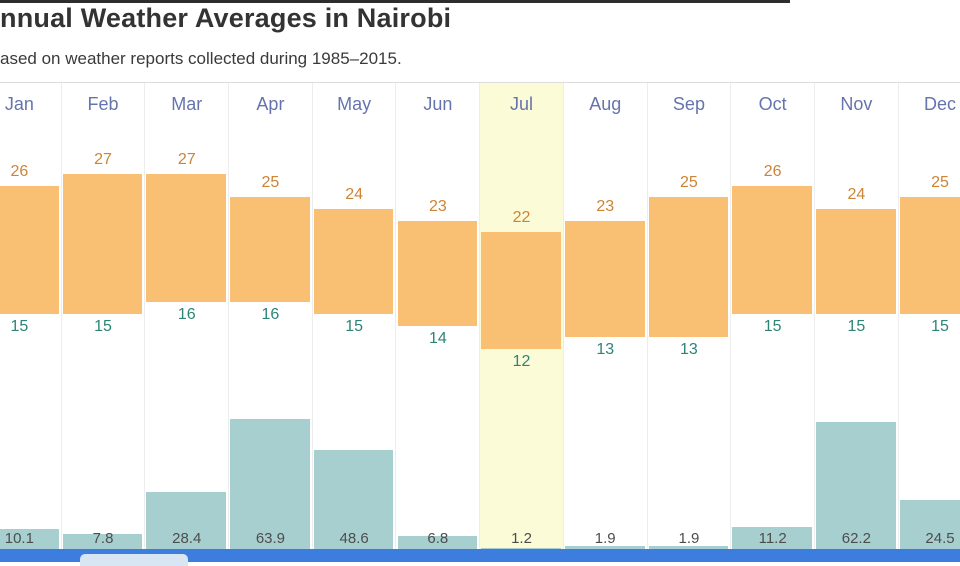 Image resolution: width=960 pixels, height=566 pixels. I want to click on month-column-dec: Dec 25 15 24.5, so click(929, 316).